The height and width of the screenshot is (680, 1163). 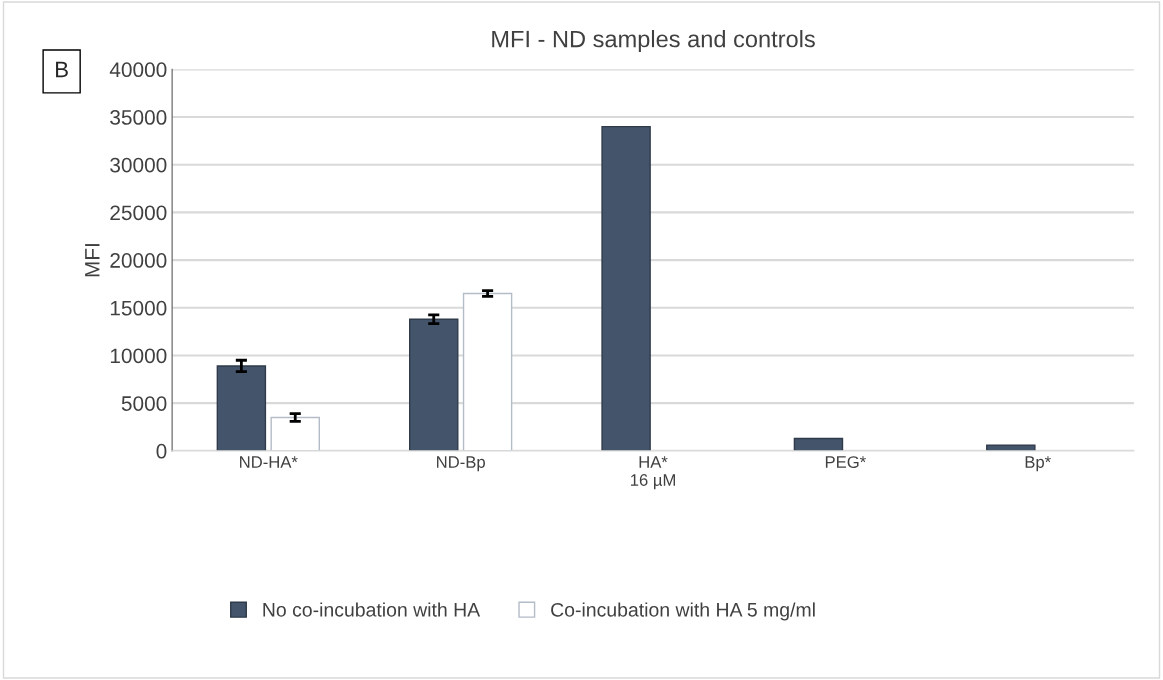 I want to click on legend-label: No co-incubation with HA, so click(x=372, y=609).